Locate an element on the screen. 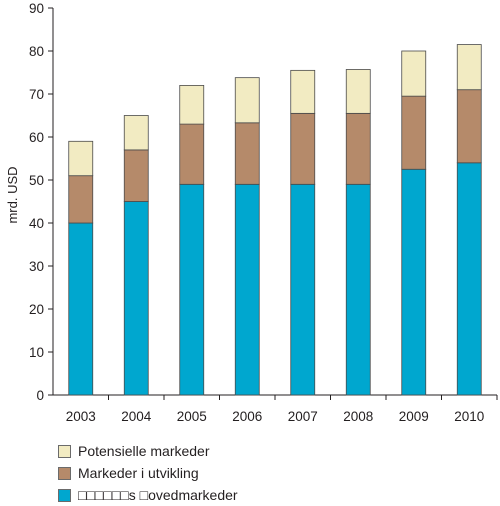  x-tick-label: 2010 is located at coordinates (469, 416).